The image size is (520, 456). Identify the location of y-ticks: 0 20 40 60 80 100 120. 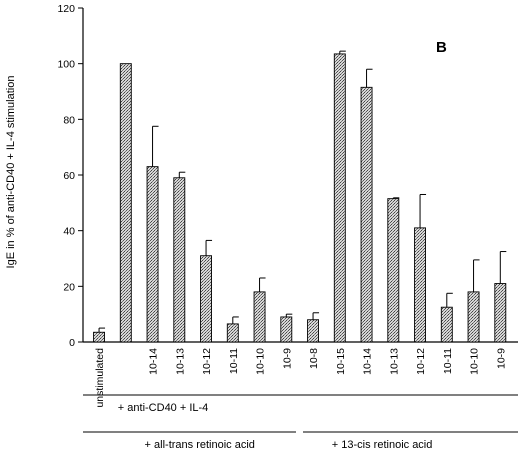
(70, 176).